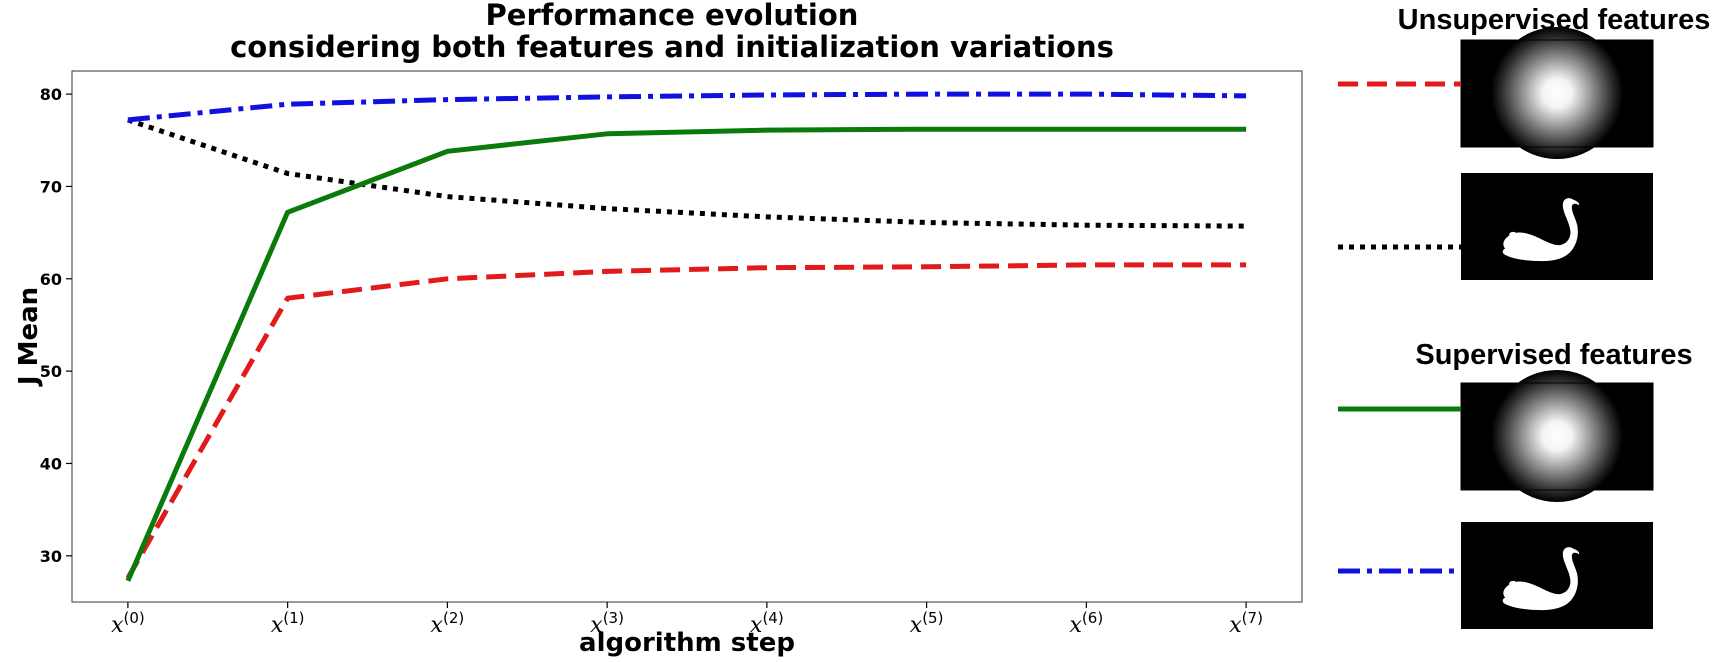 This screenshot has height=662, width=1731. I want to click on chart-title-line1: Performance evolution, so click(672, 16).